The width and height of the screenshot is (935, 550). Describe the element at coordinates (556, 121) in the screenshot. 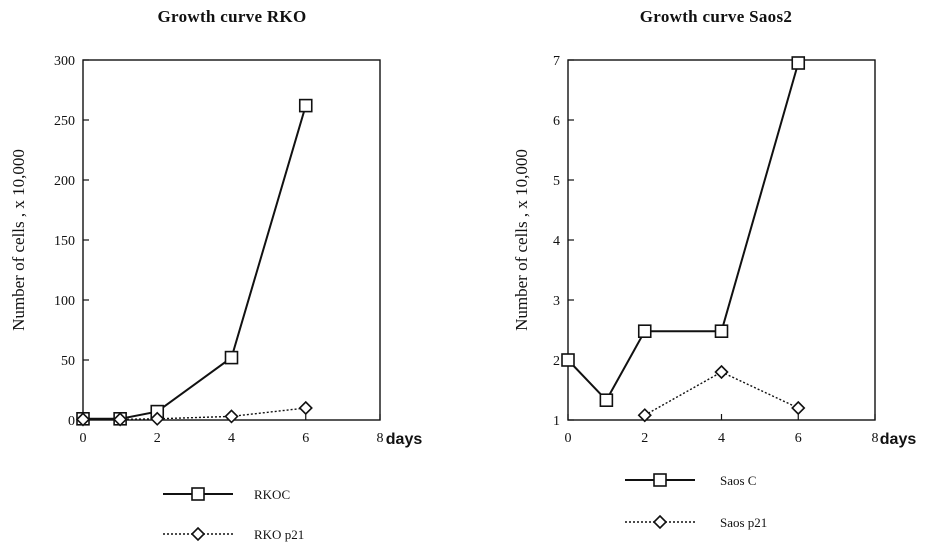

I see `y-tick-label: 6` at that location.